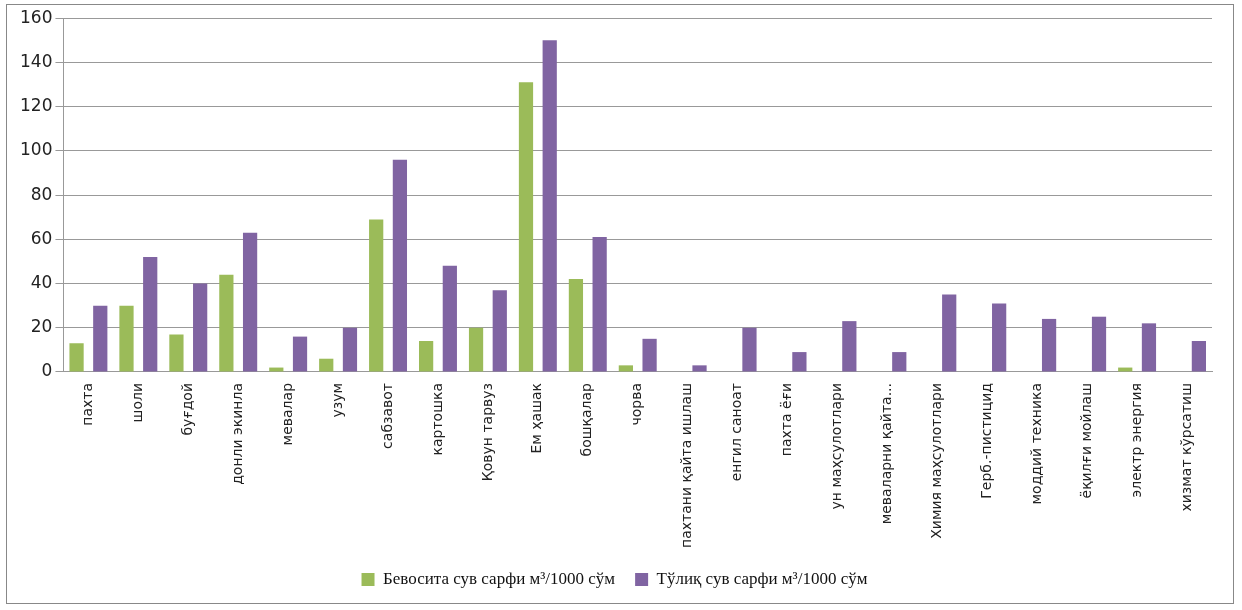 The image size is (1242, 610). I want to click on x-tick-label: пахтани қайта ишлаш, so click(686, 465).